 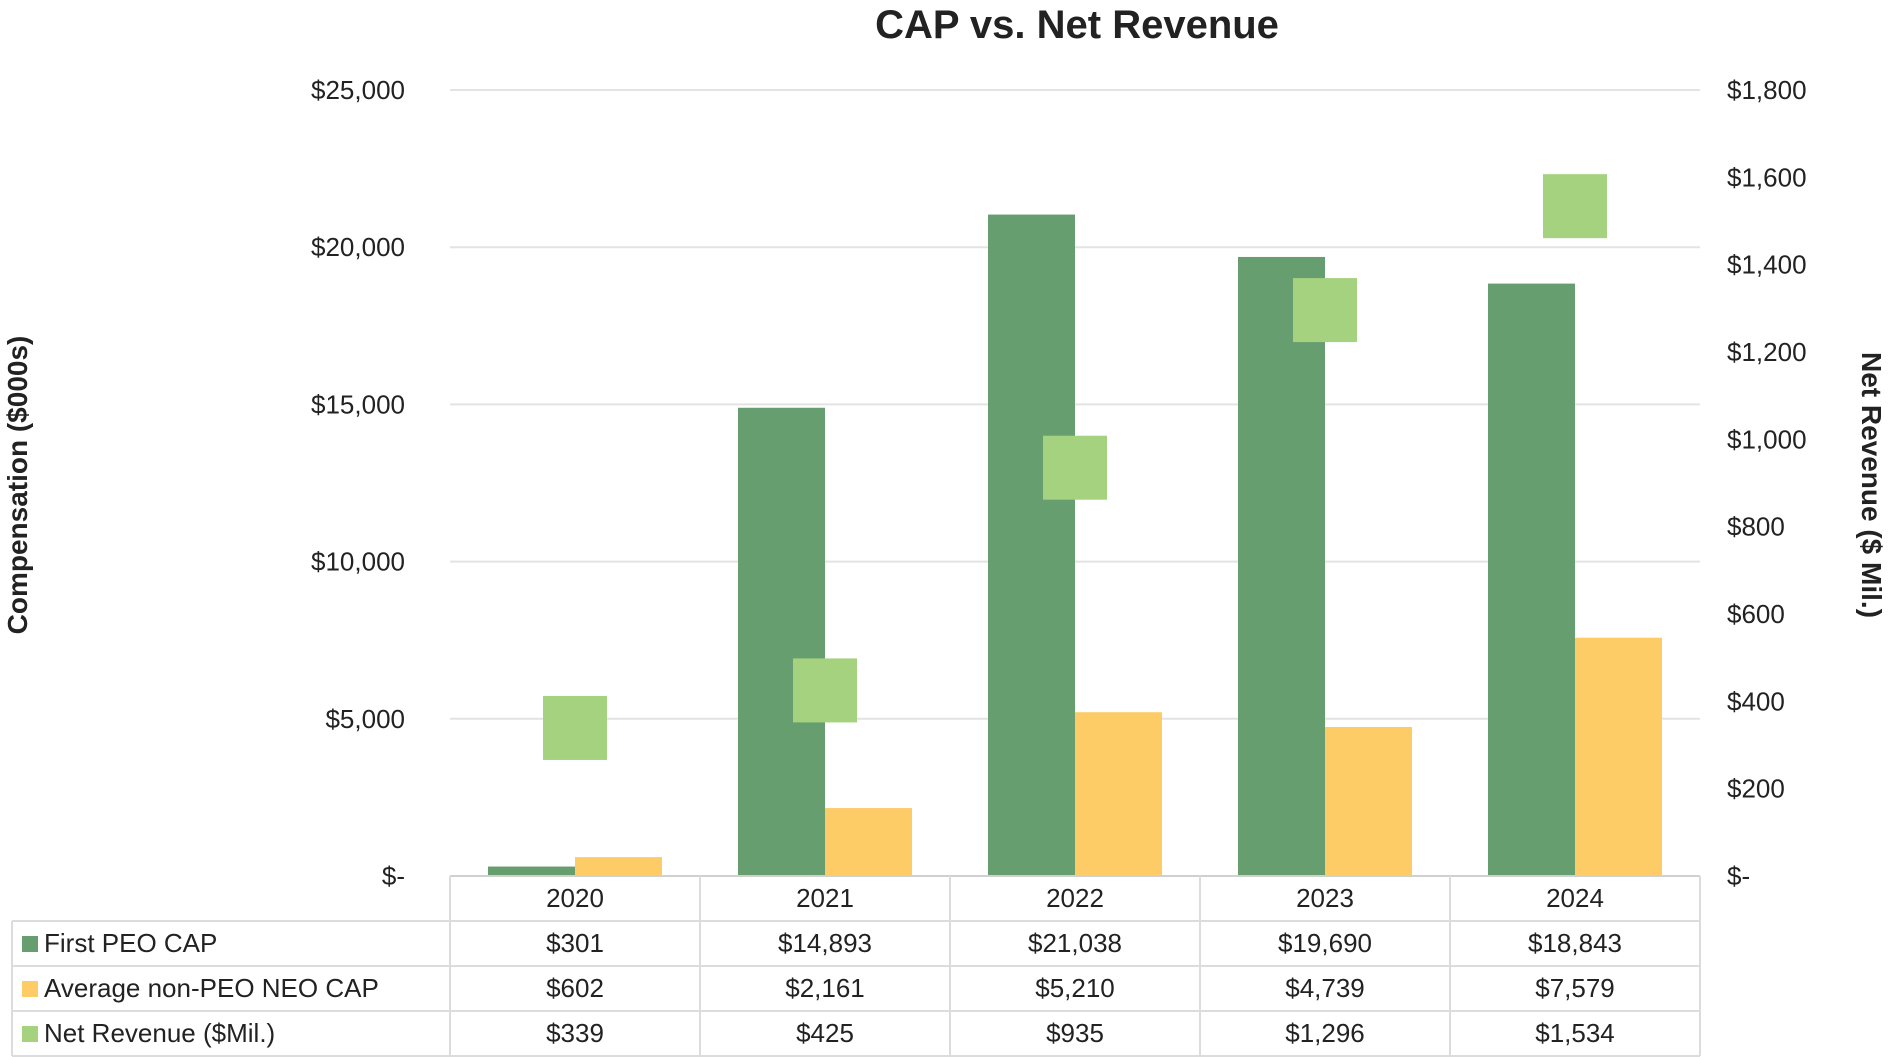 What do you see at coordinates (159, 1033) in the screenshot?
I see `legend-label: Net Revenue ($Mil.)` at bounding box center [159, 1033].